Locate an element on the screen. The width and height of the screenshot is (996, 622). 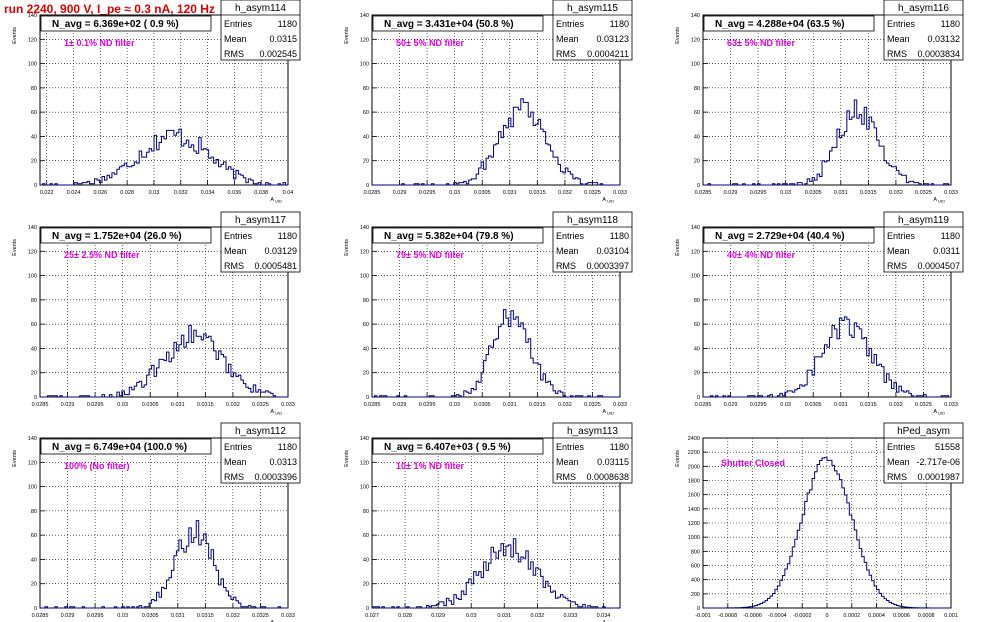
y-tick-label: 2000 is located at coordinates (694, 467).